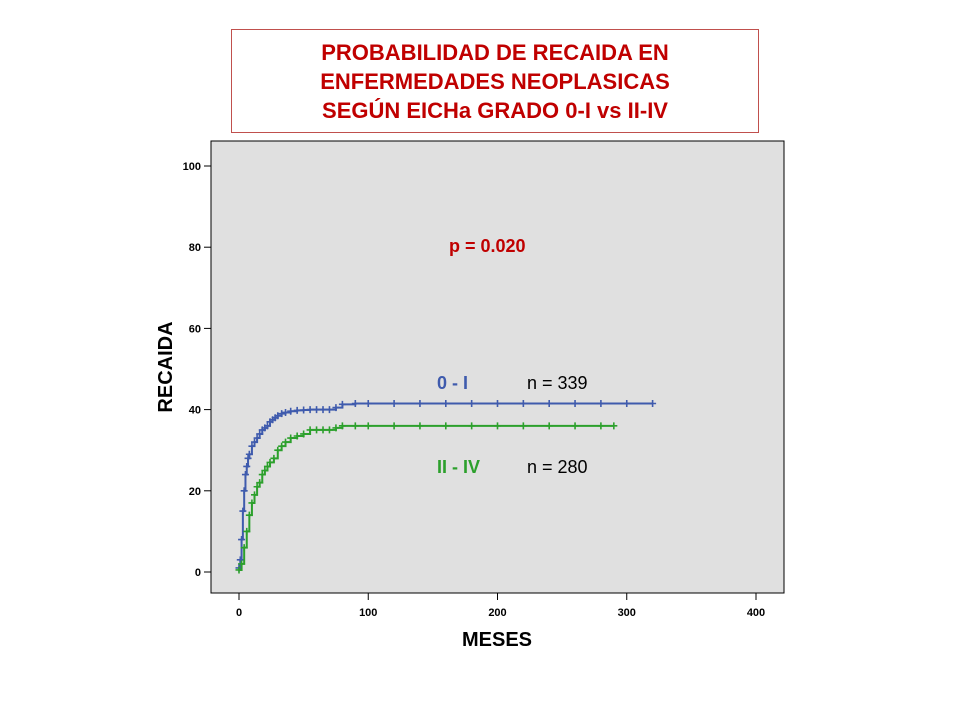 The height and width of the screenshot is (720, 960). What do you see at coordinates (195, 248) in the screenshot?
I see `y-tick-label: 80` at bounding box center [195, 248].